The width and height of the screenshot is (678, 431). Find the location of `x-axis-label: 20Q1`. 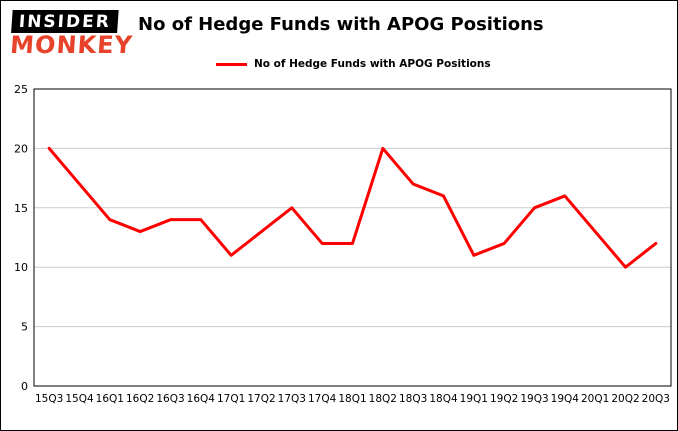

x-axis-label: 20Q1 is located at coordinates (595, 399).